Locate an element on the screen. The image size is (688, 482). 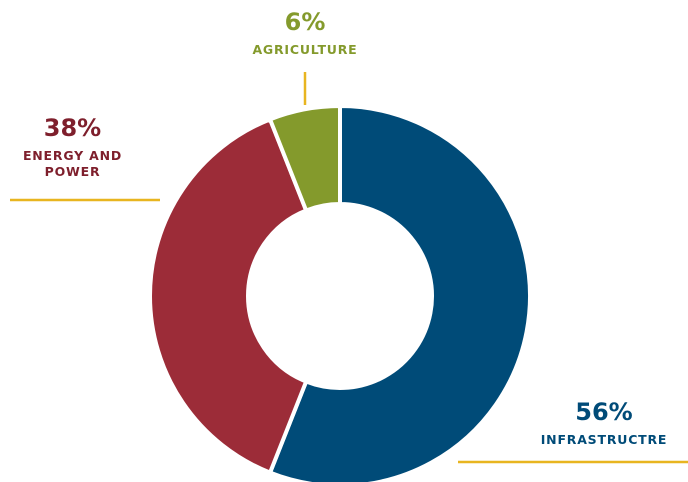
label-agriculture: 6% AGRICULTURE is located at coordinates (305, 33).